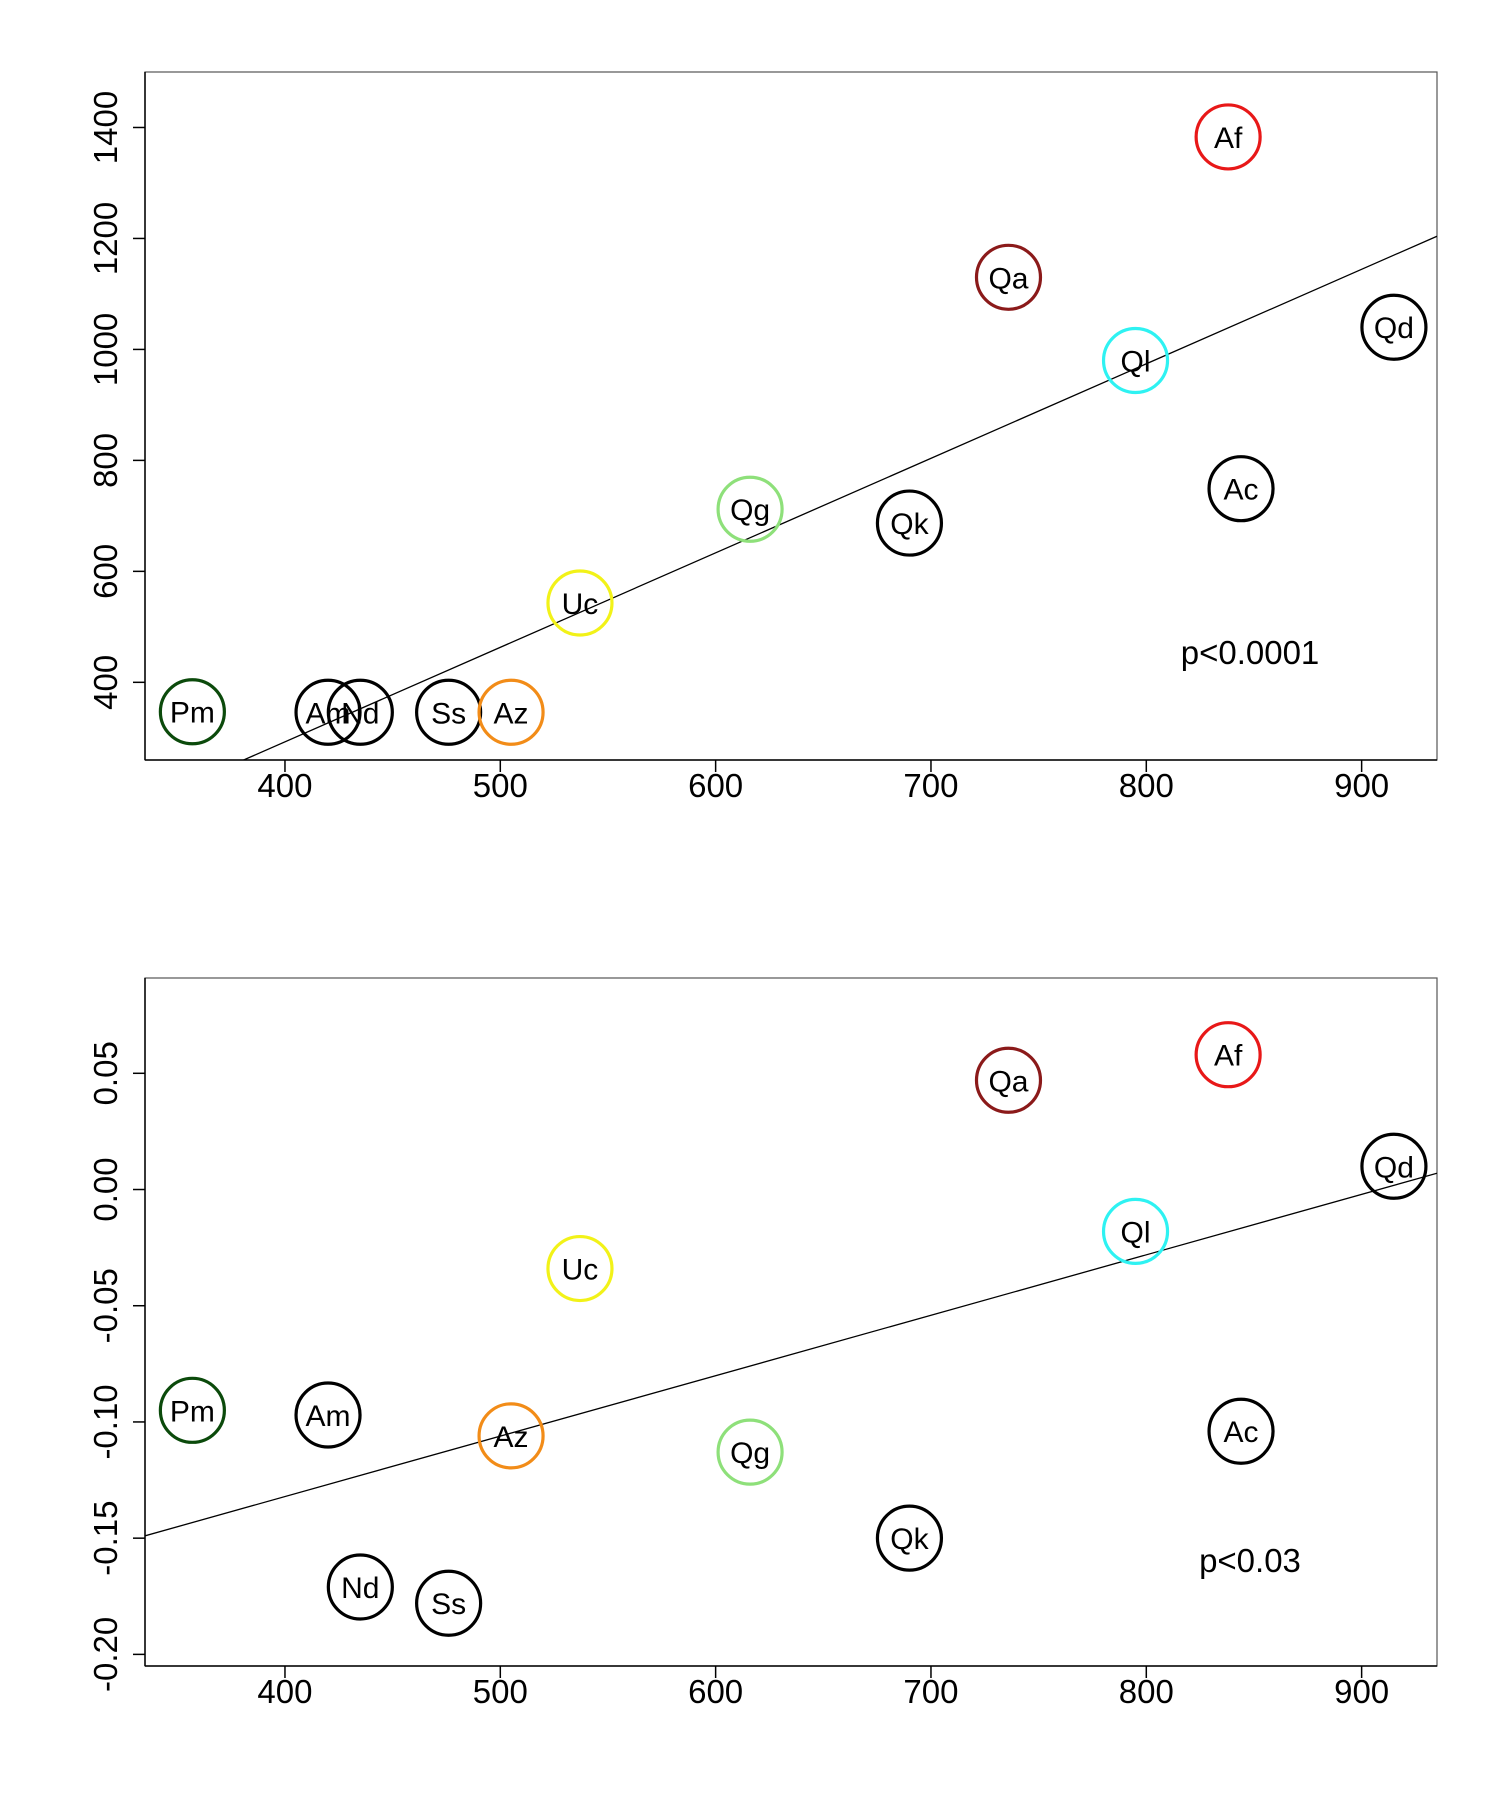 This screenshot has height=1800, width=1500. I want to click on point-marker-ss, so click(449, 1603).